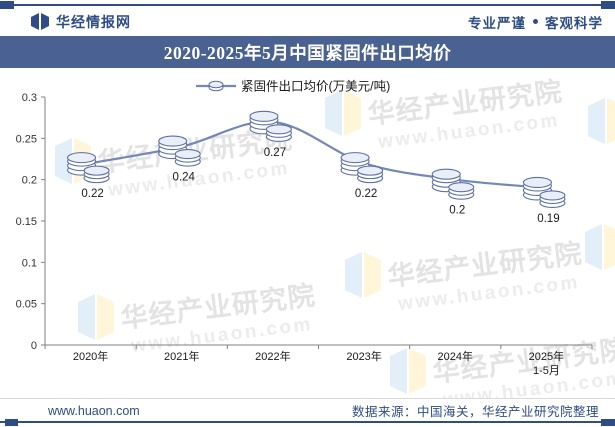 Image resolution: width=615 pixels, height=427 pixels. I want to click on legend-label: 紧固件出口均价(万美元/吨), so click(315, 87).